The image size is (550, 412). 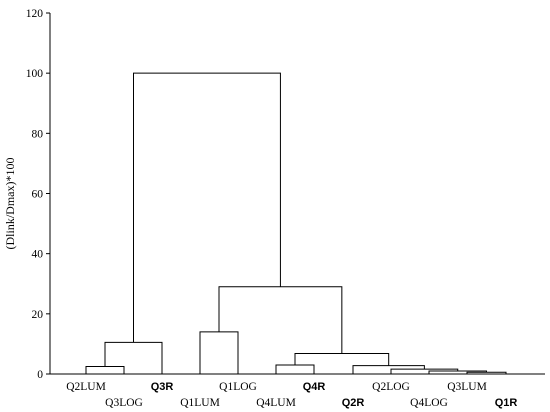 I want to click on y-tick-label: 80, so click(x=38, y=134).